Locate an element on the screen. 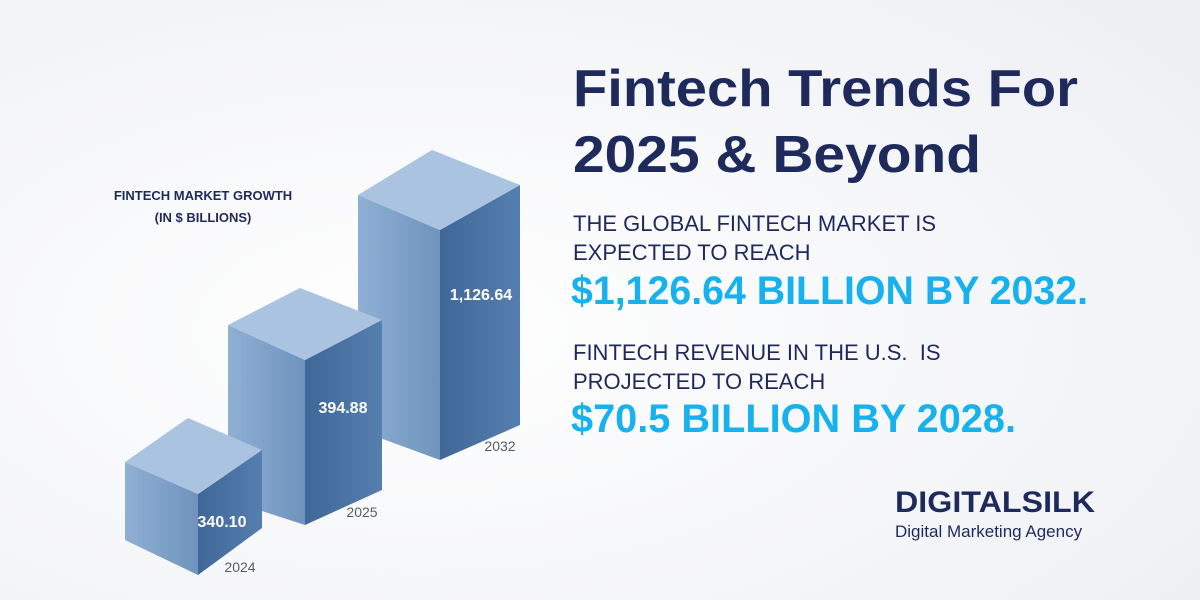 The image size is (1200, 600). chart-subtitle: (IN $ BILLIONS) is located at coordinates (203, 217).